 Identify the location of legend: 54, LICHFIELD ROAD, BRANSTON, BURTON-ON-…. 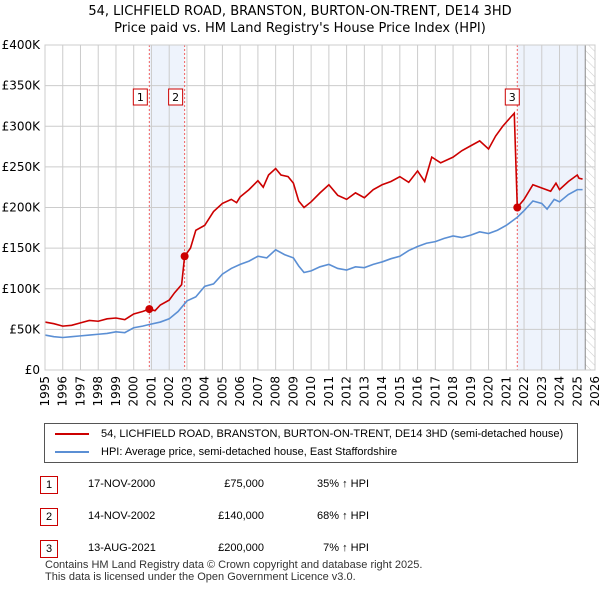
(311, 443).